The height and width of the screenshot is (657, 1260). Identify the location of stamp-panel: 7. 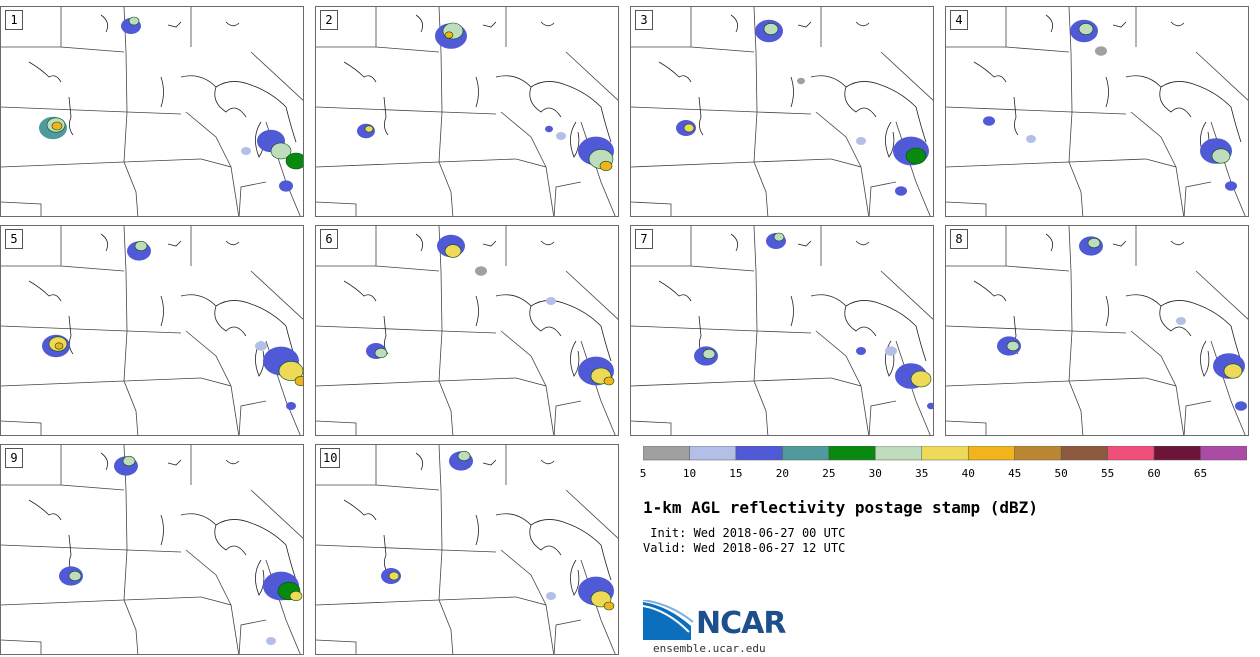
(782, 330).